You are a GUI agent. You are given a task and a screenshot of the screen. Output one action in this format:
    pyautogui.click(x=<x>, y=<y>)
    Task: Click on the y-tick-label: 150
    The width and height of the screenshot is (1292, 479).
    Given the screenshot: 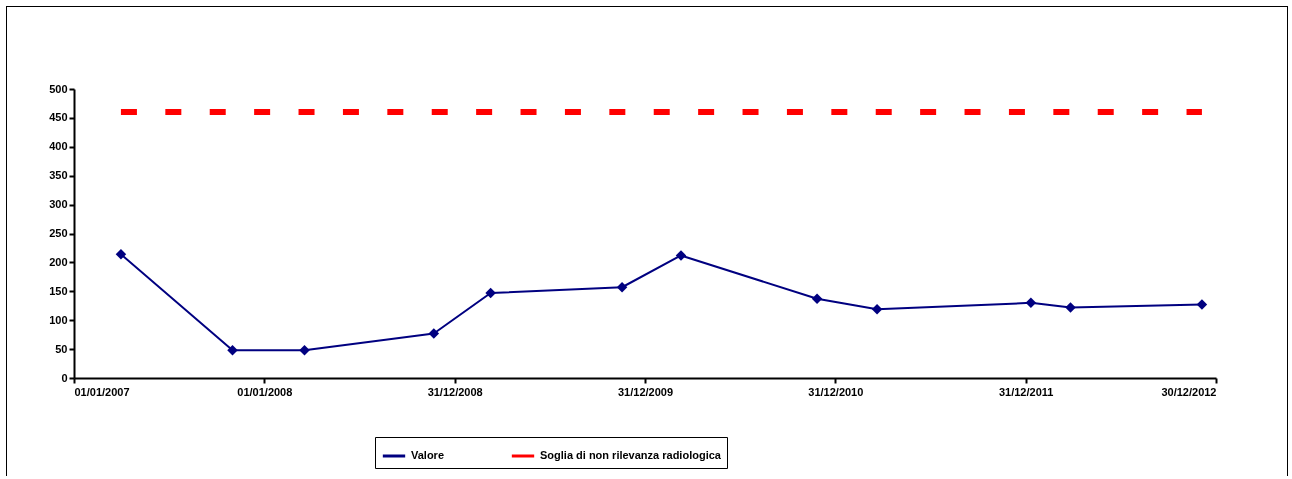 What is the action you would take?
    pyautogui.click(x=58, y=290)
    